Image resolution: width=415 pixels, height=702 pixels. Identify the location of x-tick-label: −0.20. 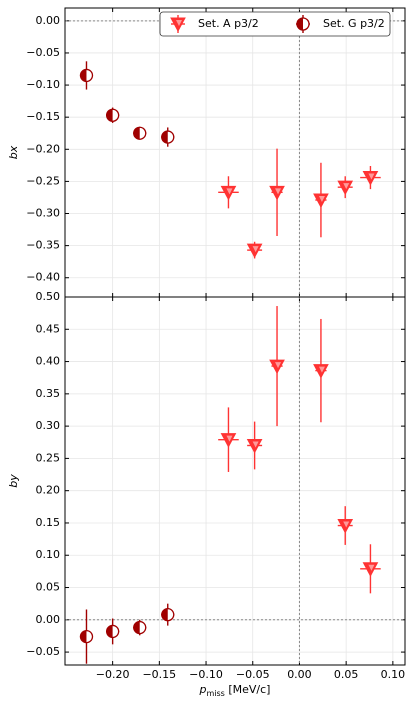
(113, 674).